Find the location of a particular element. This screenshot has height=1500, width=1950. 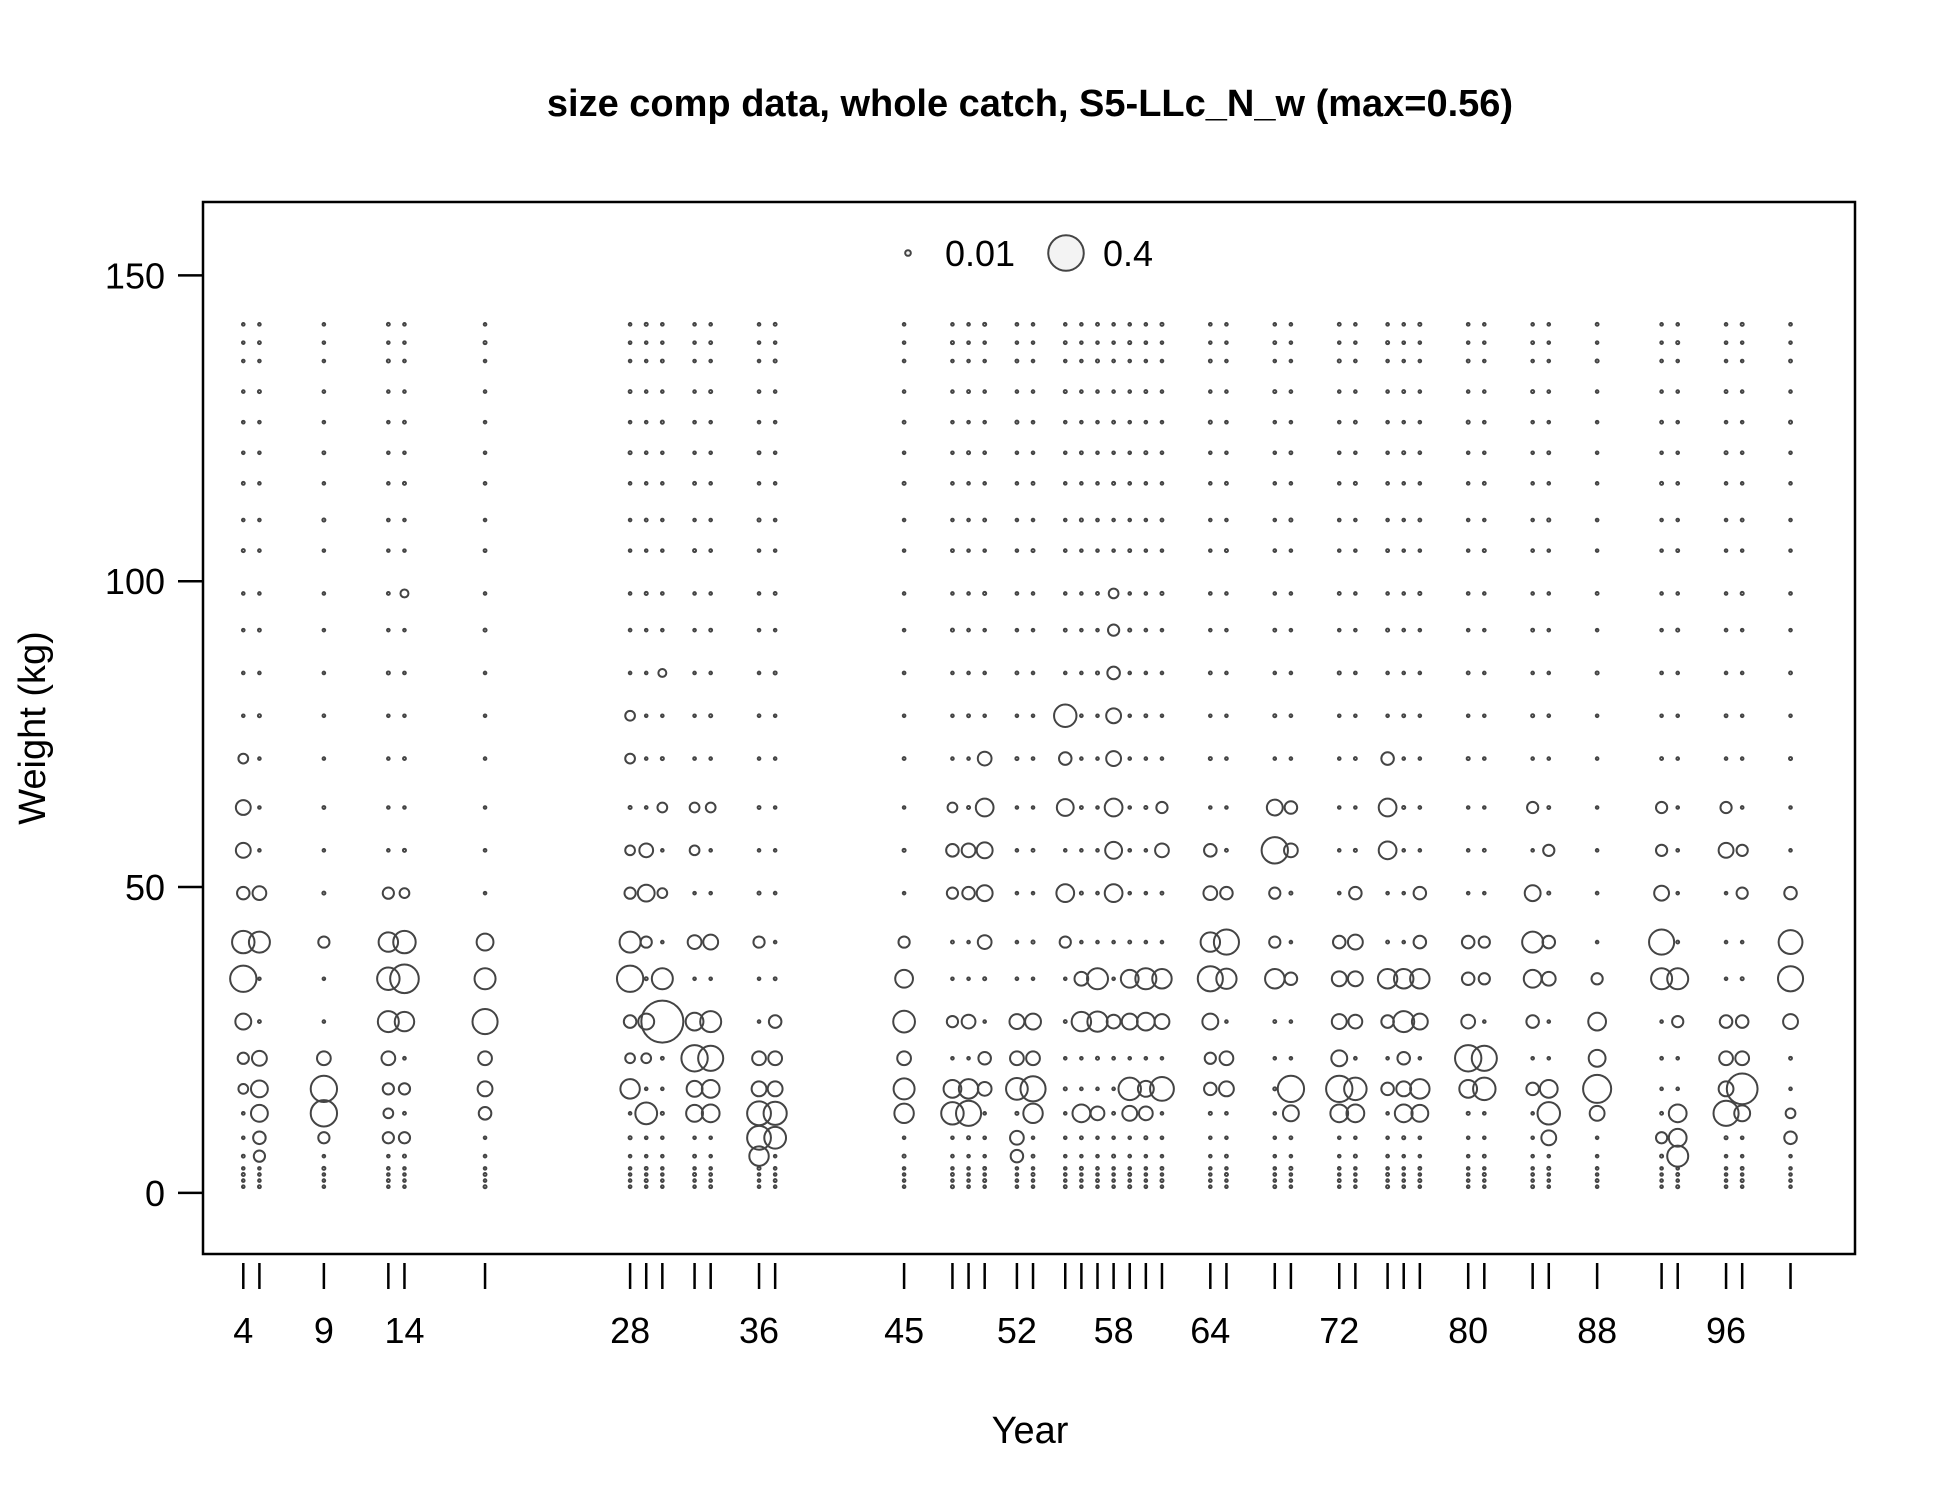

x-tick-label: 72 is located at coordinates (1339, 1330).